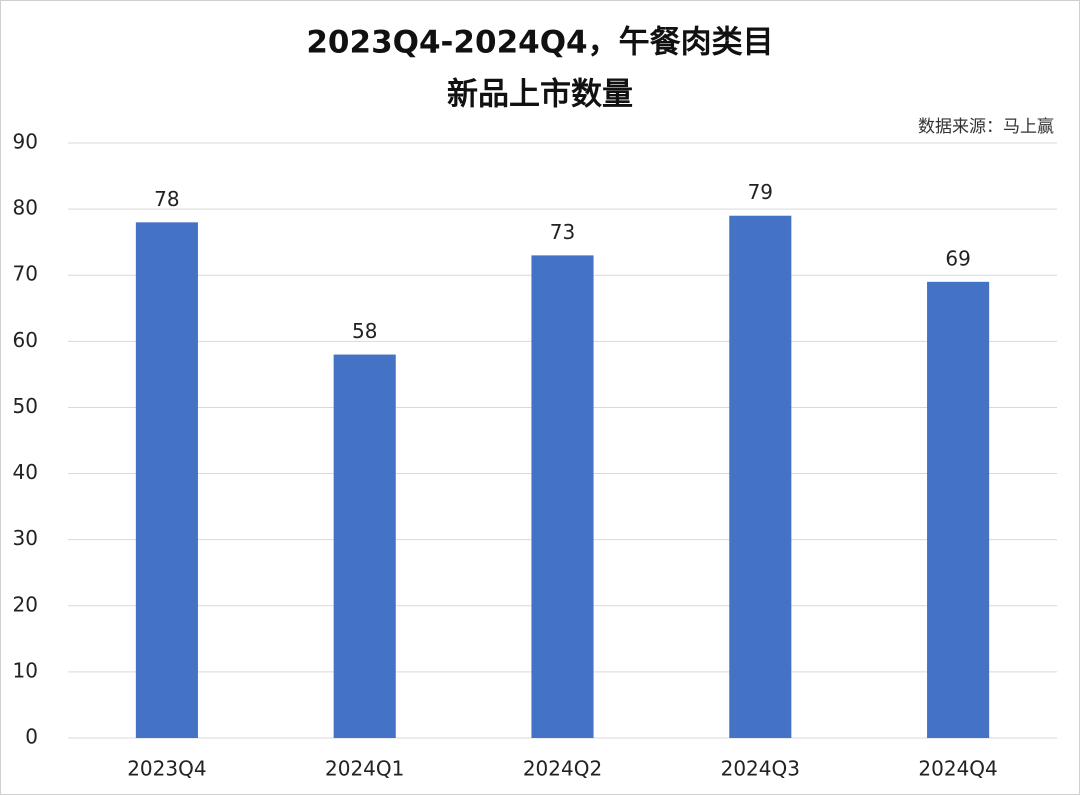 This screenshot has height=795, width=1080. I want to click on chart-title: 新品上市数量, so click(540, 95).